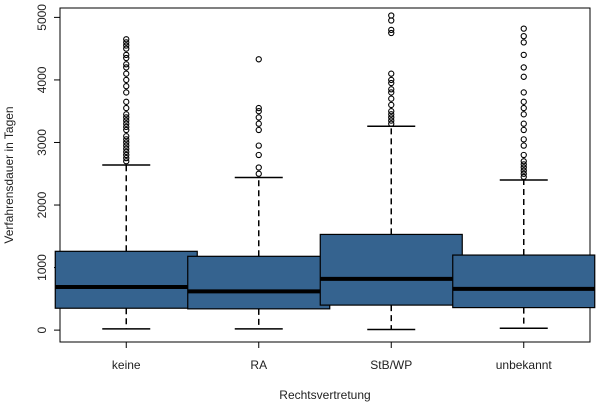 This screenshot has width=600, height=406. What do you see at coordinates (47, 168) in the screenshot?
I see `y-axis: 0 1000 2000 3000 4000 5000` at bounding box center [47, 168].